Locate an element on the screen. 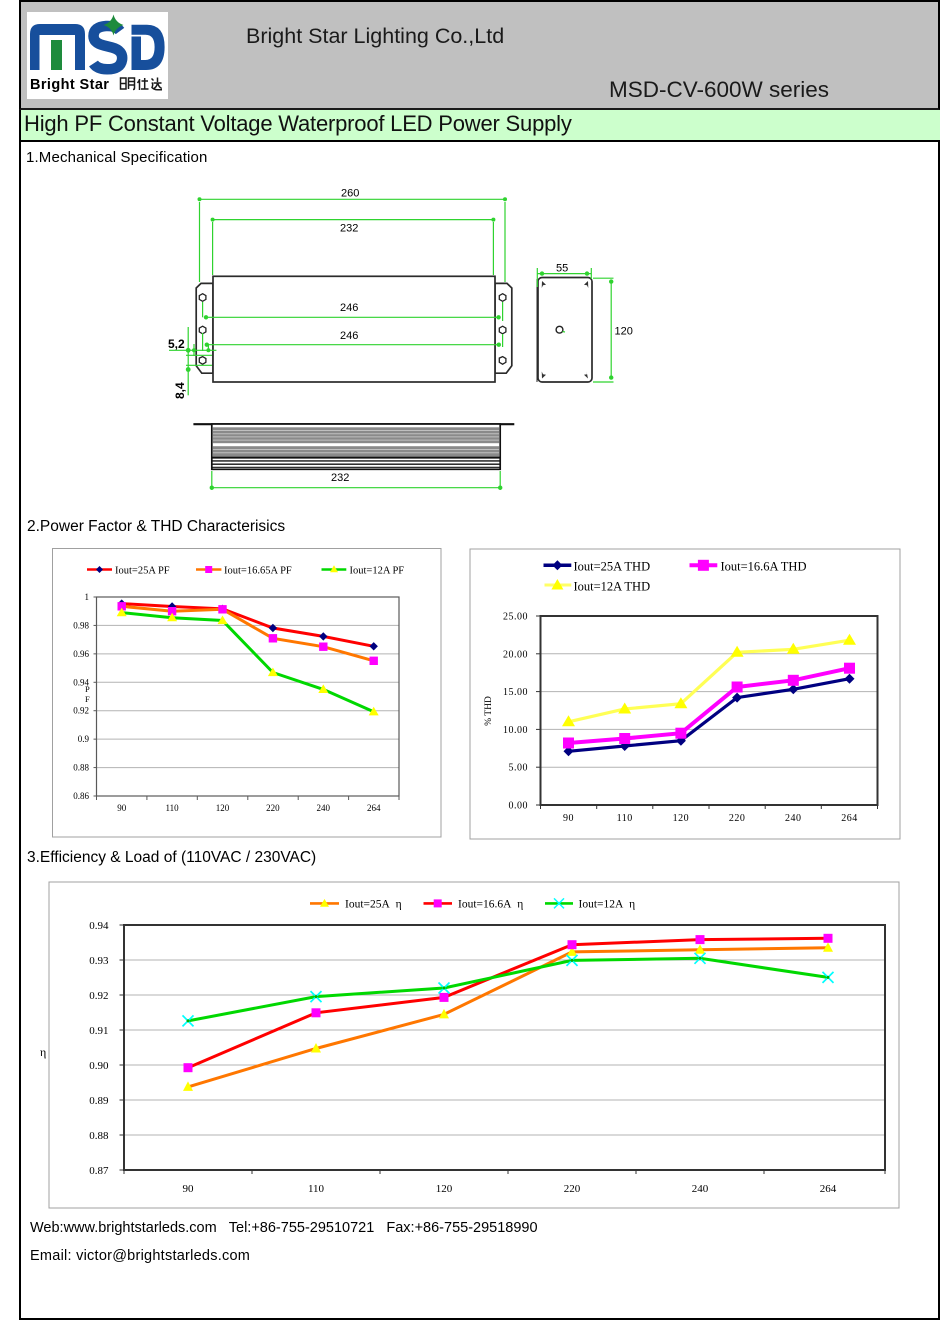 The height and width of the screenshot is (1320, 940). svg-text: % THD is located at coordinates (489, 711).